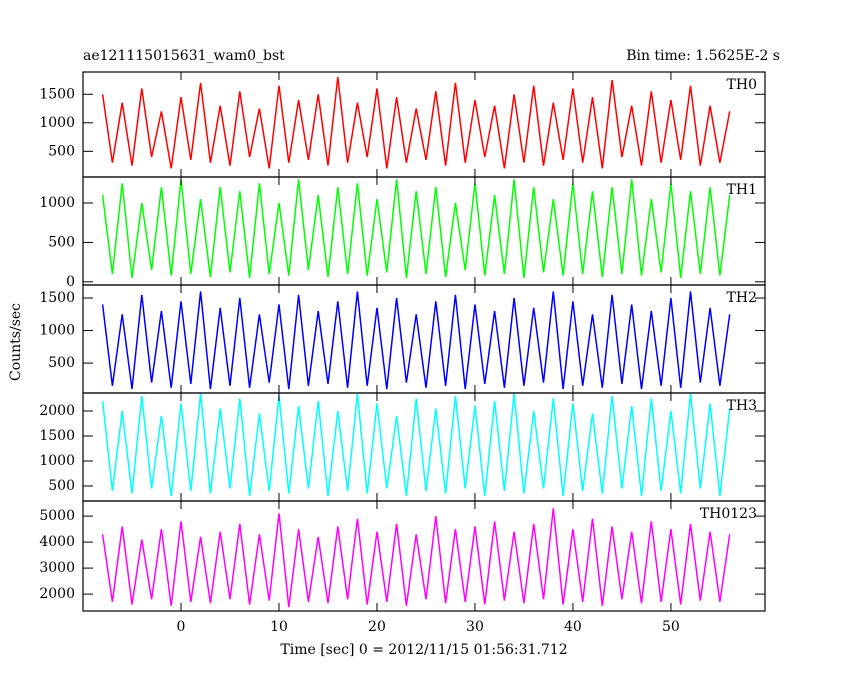 This screenshot has height=680, width=850. What do you see at coordinates (423, 650) in the screenshot?
I see `x-axis-label: Time [sec] 0 = 2012/11/15 01:56:31.712` at bounding box center [423, 650].